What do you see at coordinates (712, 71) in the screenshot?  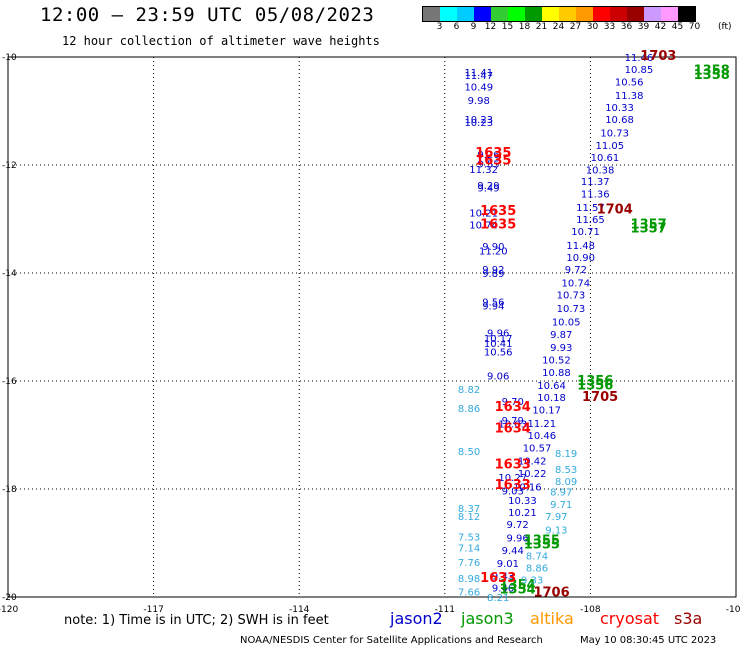 I see `data-point-label: 1358` at bounding box center [712, 71].